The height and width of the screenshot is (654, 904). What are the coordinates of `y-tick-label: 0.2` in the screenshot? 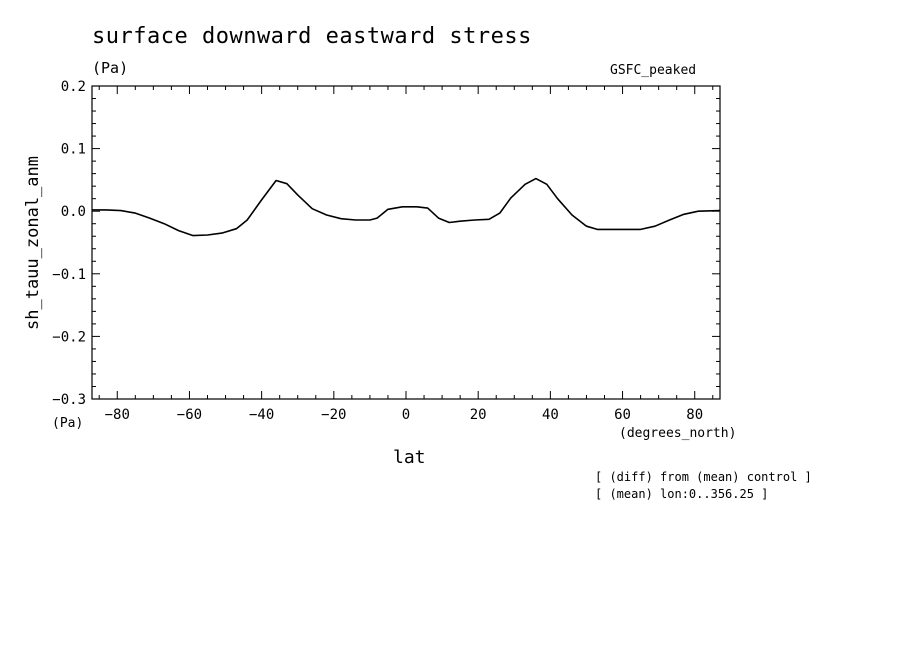 It's located at (73, 87).